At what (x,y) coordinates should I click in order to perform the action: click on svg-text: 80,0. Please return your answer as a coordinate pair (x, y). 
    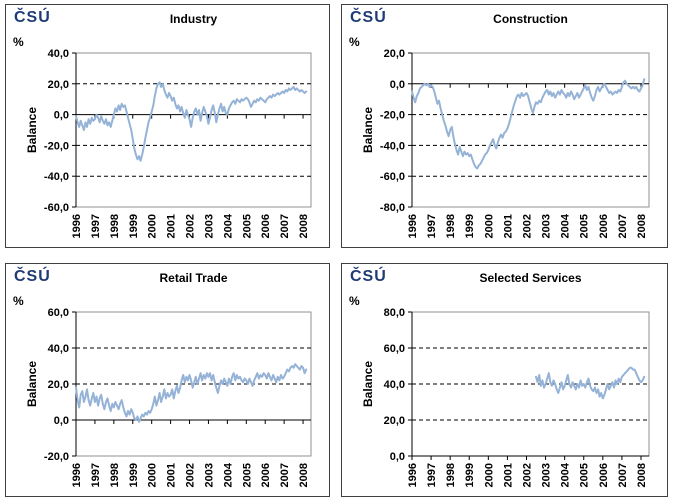
    Looking at the image, I should click on (394, 313).